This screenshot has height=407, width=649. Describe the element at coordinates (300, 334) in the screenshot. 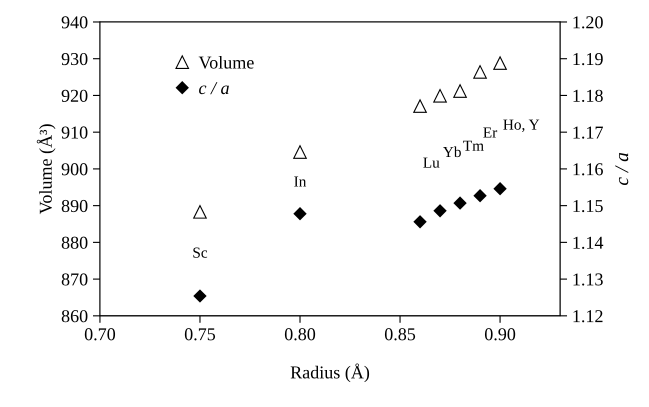

I see `x-tick-label: 0.80` at that location.